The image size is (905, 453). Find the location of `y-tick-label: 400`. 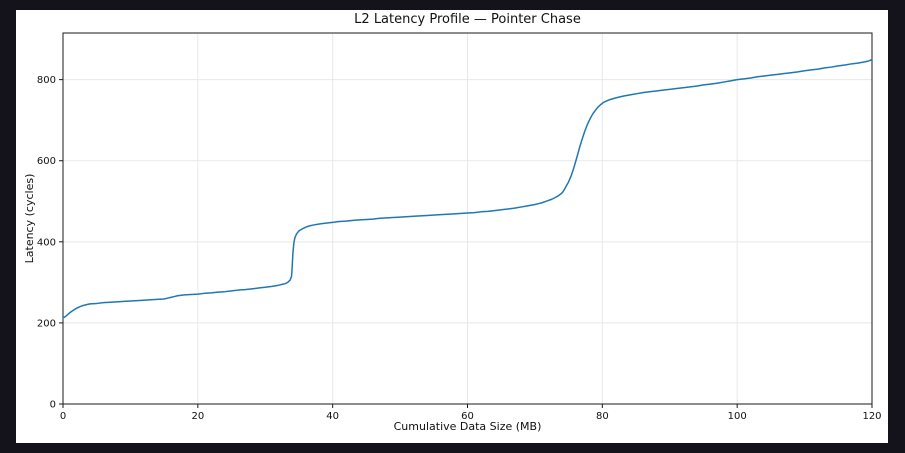

y-tick-label: 400 is located at coordinates (46, 242).